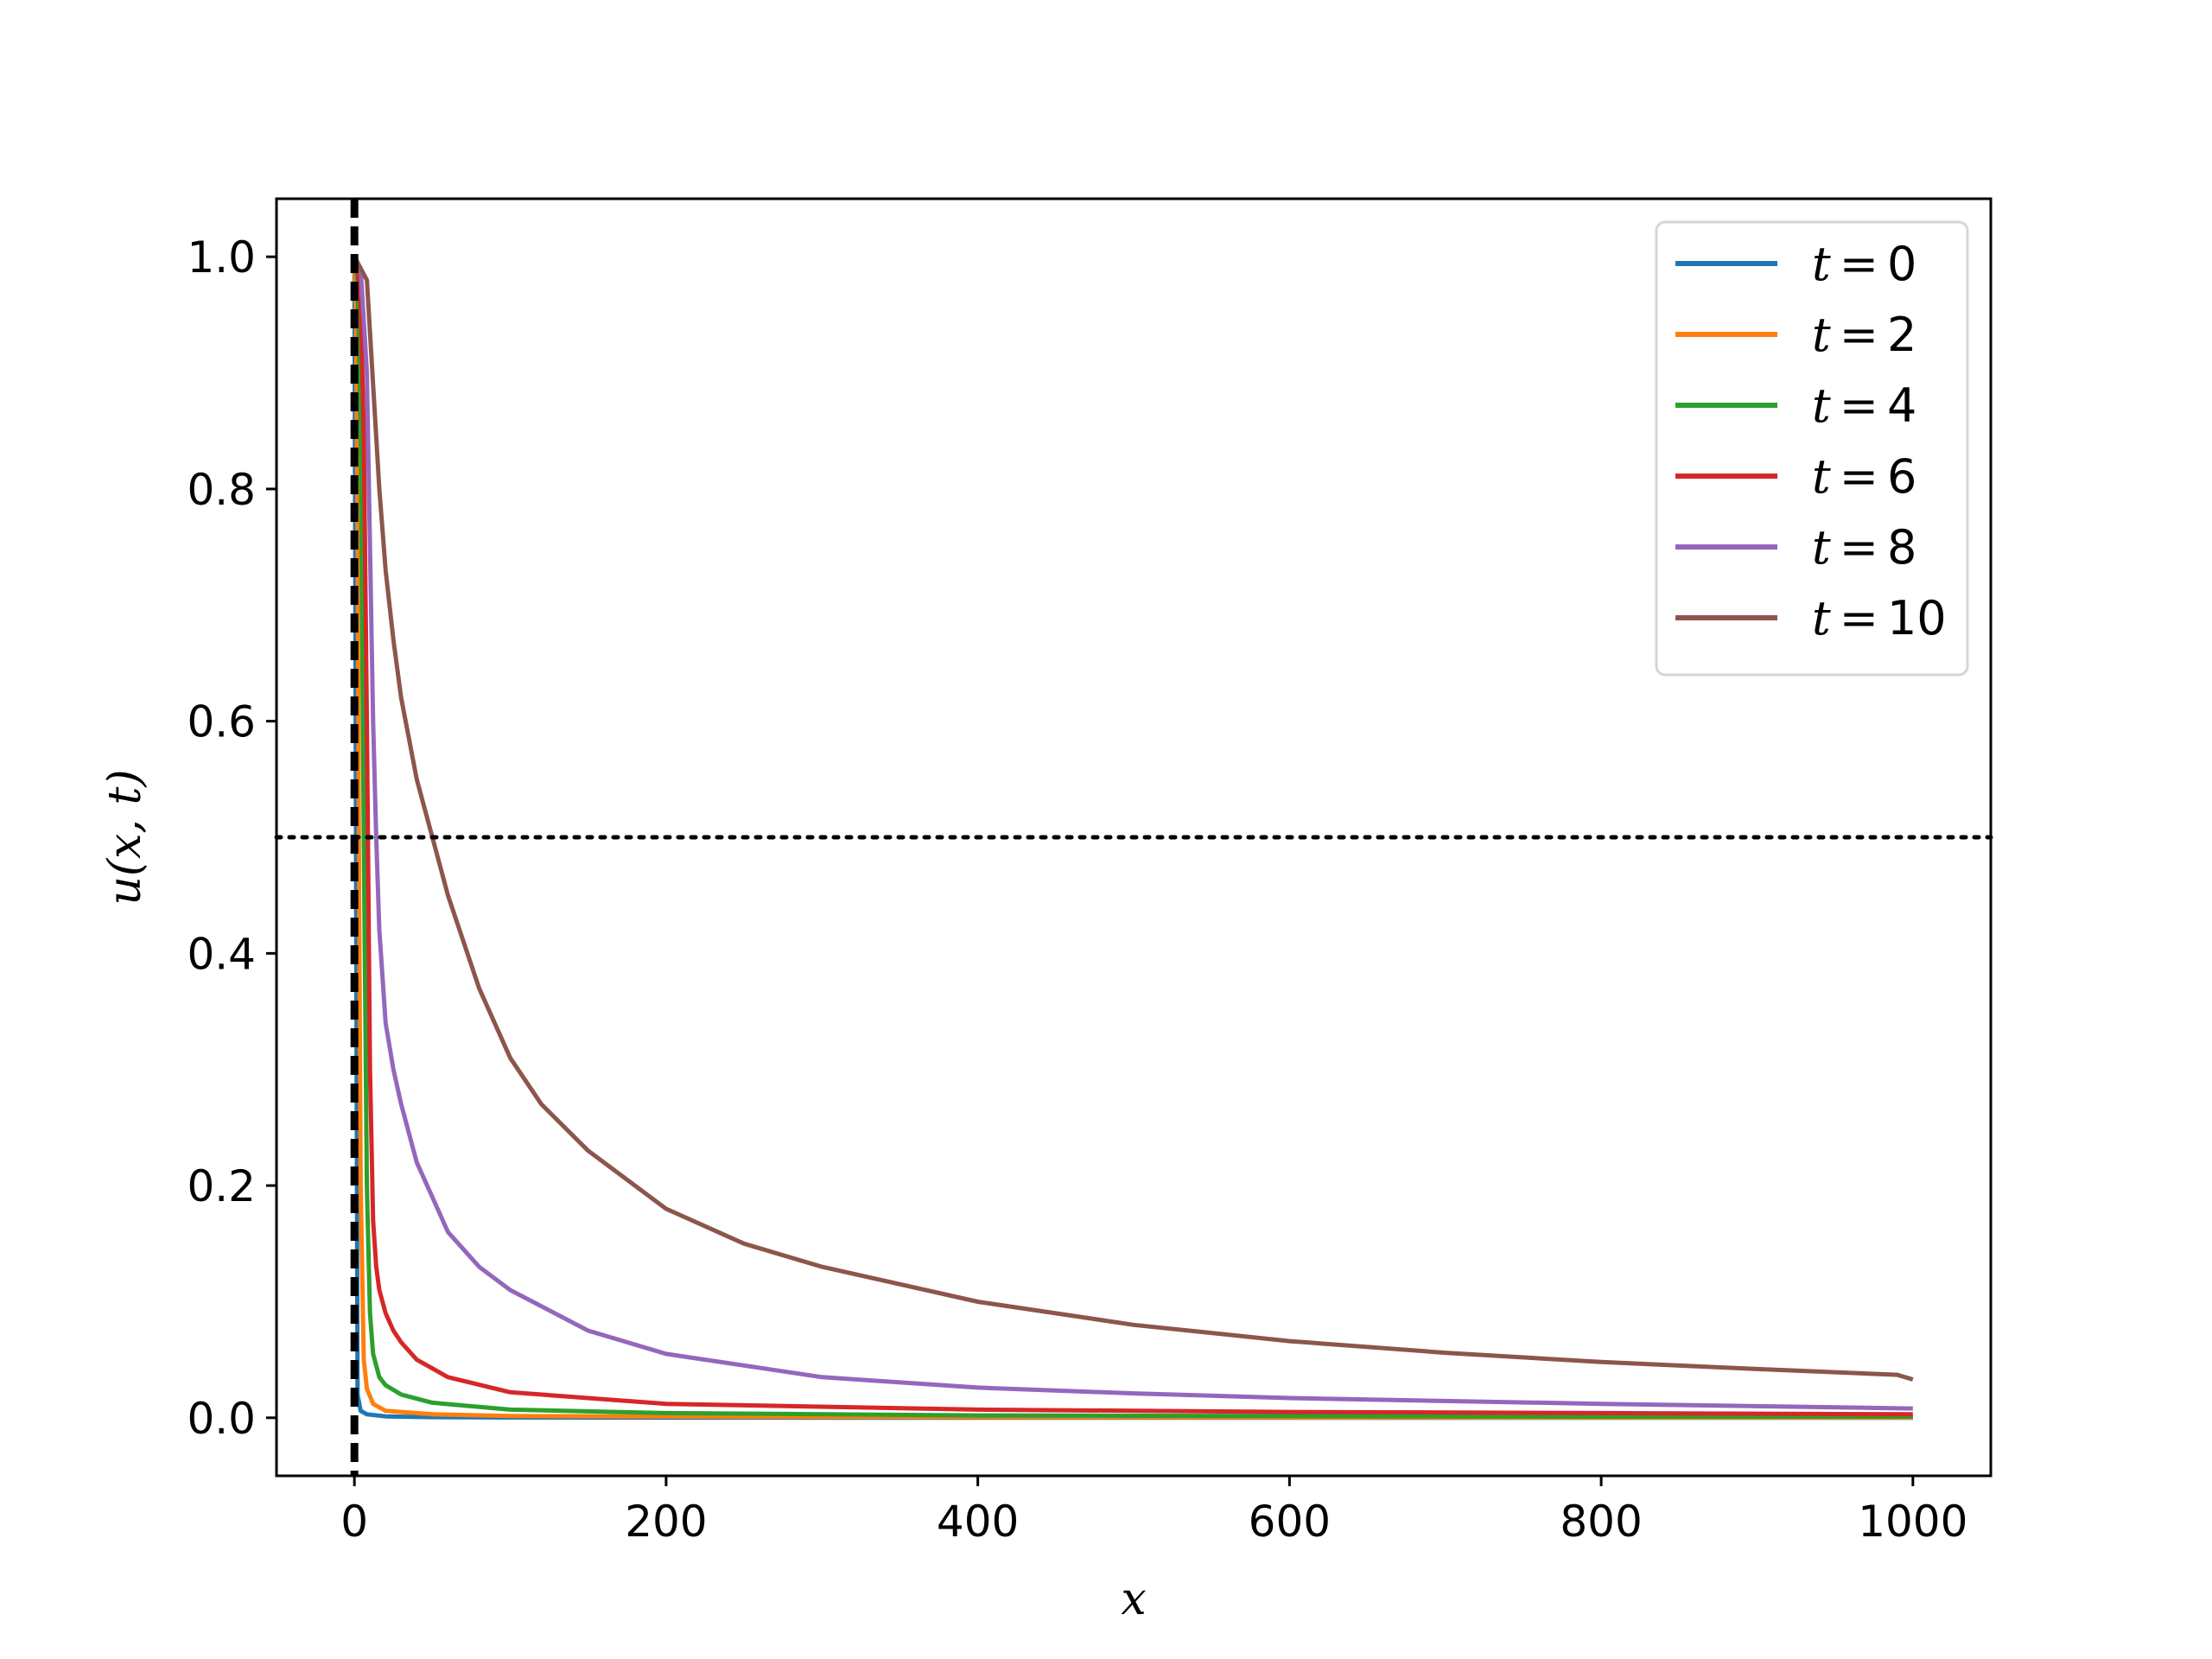 This screenshot has height=1659, width=2212. Describe the element at coordinates (666, 1522) in the screenshot. I see `x-tick-label: 200` at that location.